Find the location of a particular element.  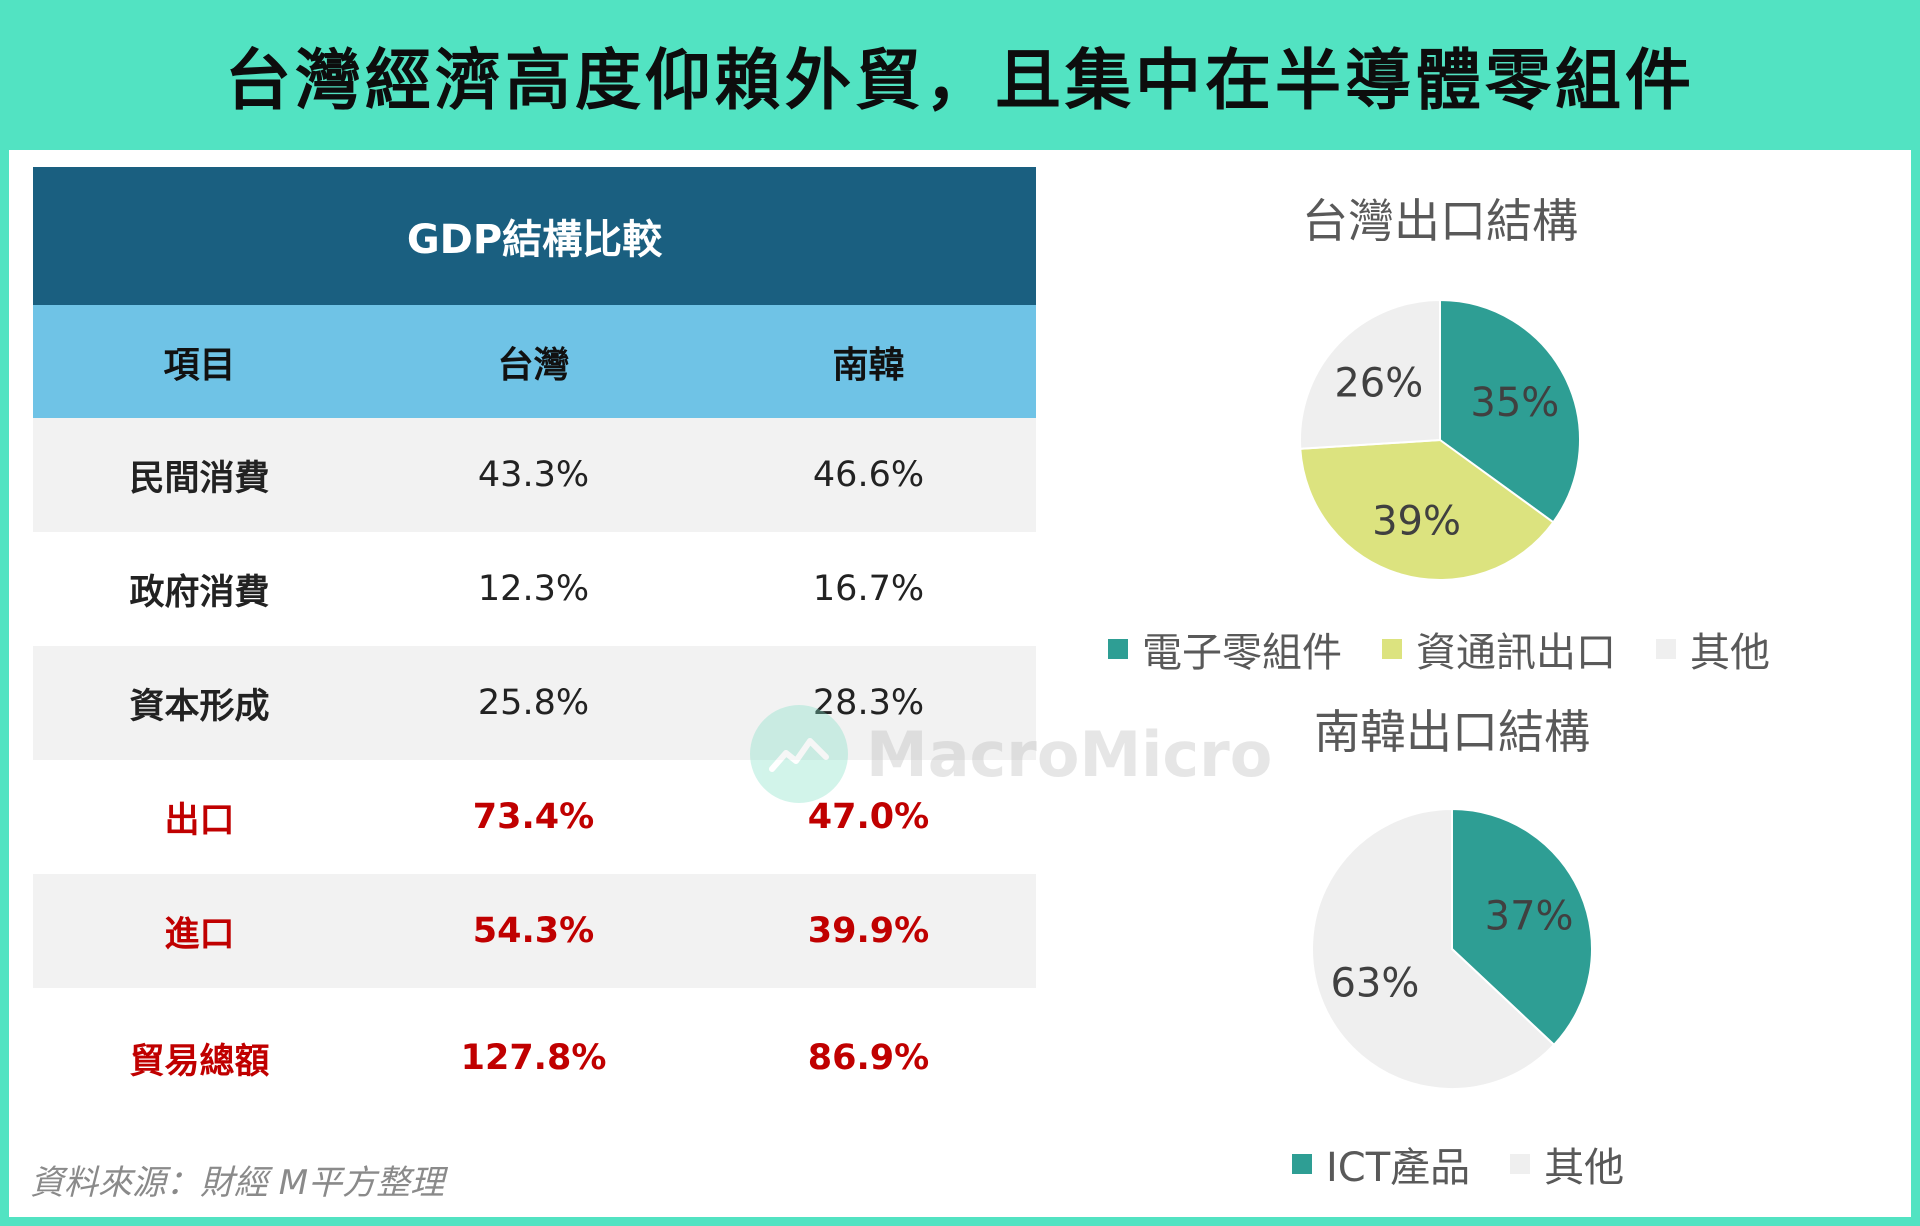

row-taiwan-value: 12.3% is located at coordinates (533, 589).